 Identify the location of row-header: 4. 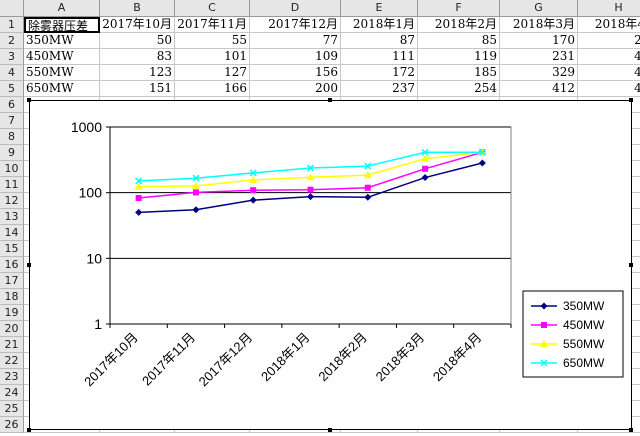
(12, 73).